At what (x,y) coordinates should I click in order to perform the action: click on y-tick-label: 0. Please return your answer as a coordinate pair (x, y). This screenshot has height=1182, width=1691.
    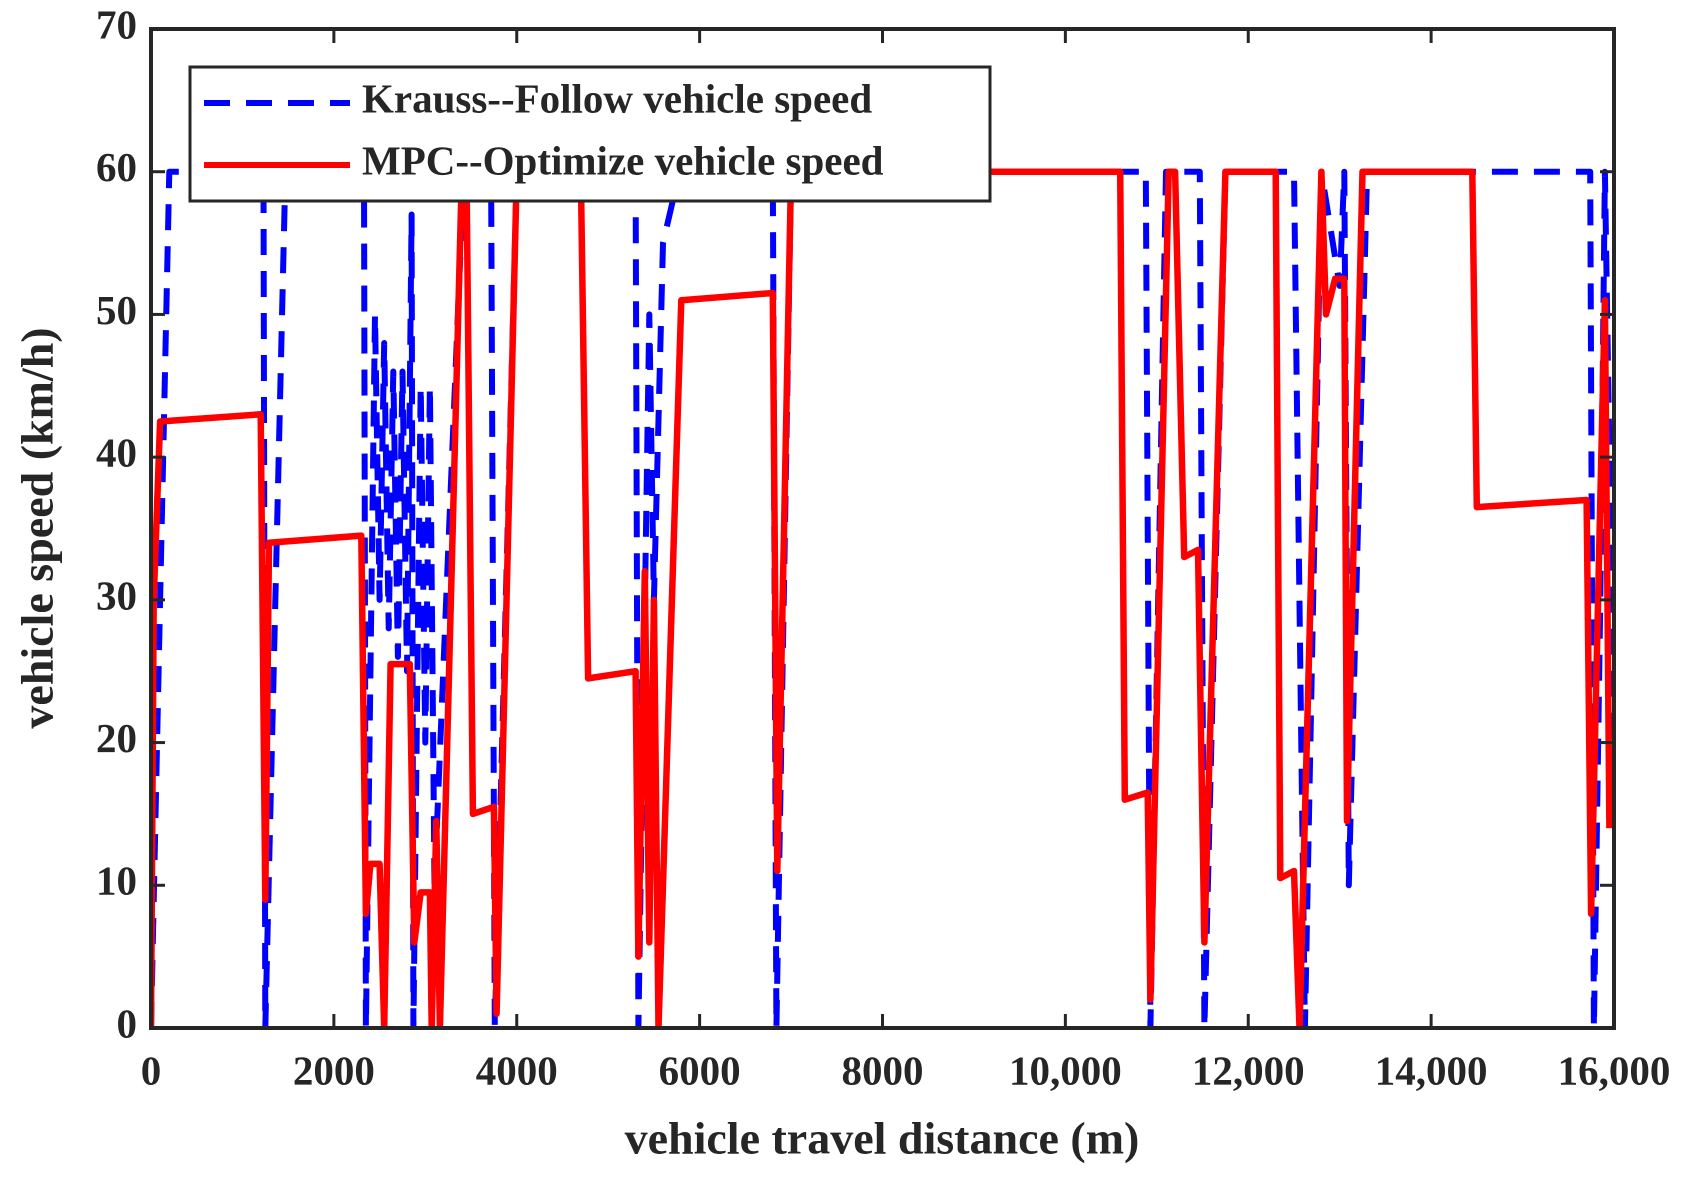
    Looking at the image, I should click on (127, 1023).